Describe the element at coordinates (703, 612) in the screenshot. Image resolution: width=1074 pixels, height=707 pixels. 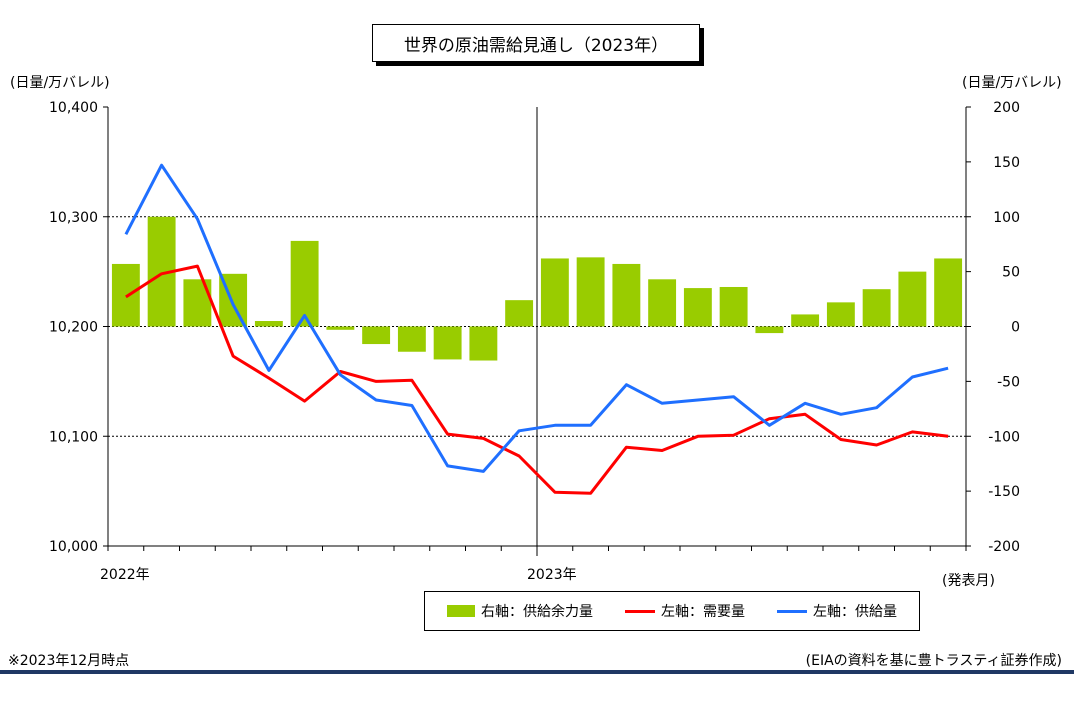
I see `legend-label-demand: 左軸：需要量` at that location.